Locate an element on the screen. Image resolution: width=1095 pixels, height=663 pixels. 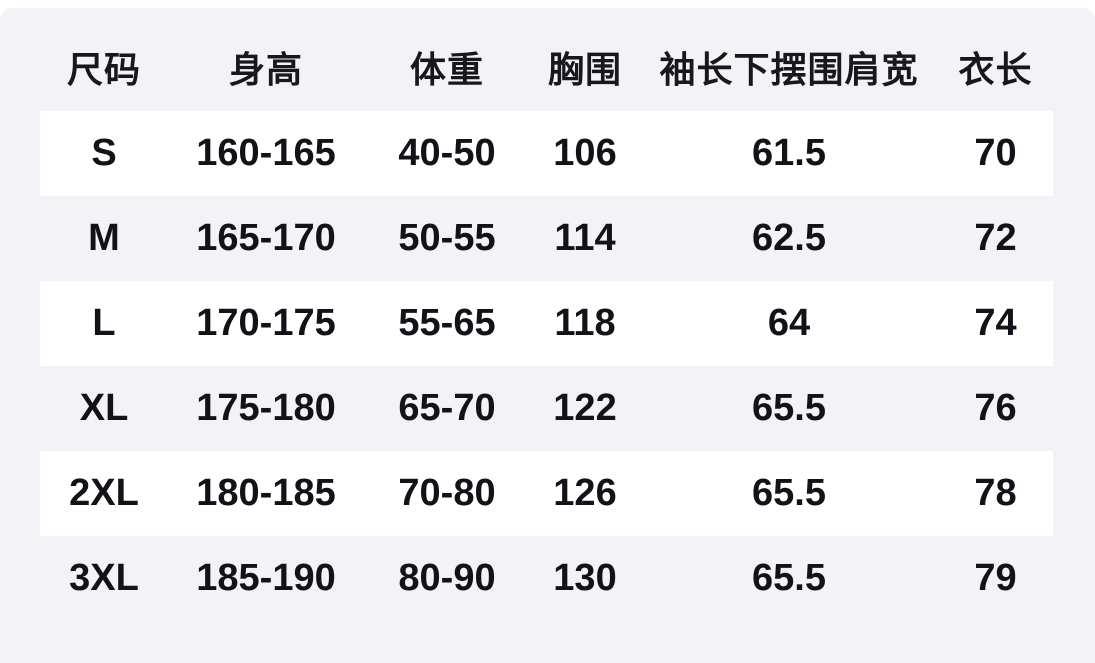
measurement-value-cell: 76 is located at coordinates (995, 408).